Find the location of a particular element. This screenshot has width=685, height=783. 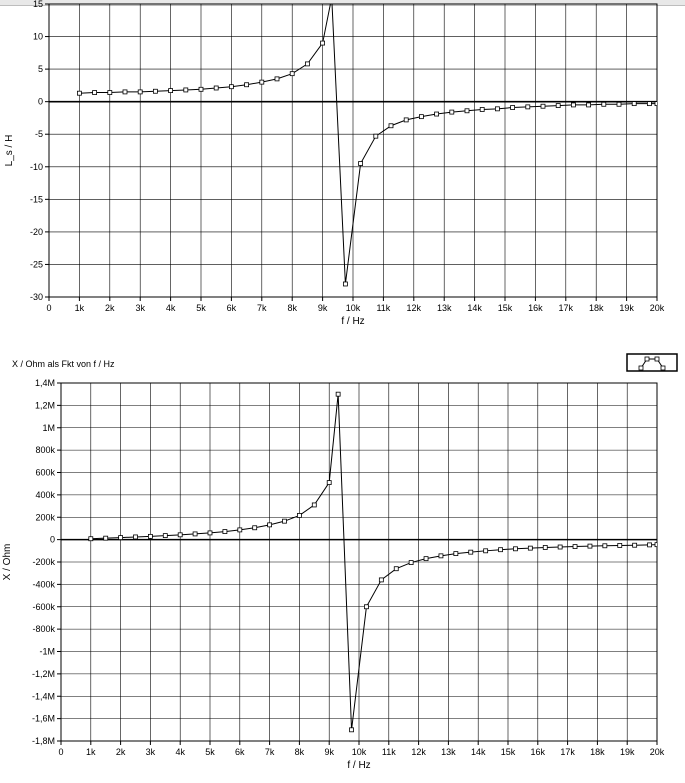

bottom-x-axis-label: f / Hz is located at coordinates (358, 765).